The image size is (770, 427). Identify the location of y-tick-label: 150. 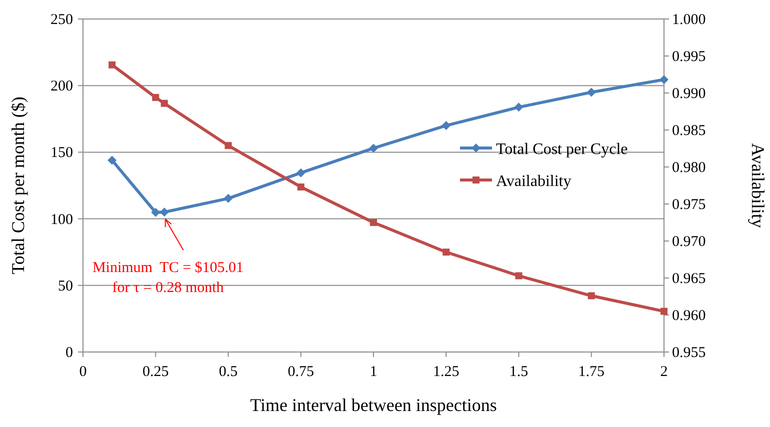
(61, 153).